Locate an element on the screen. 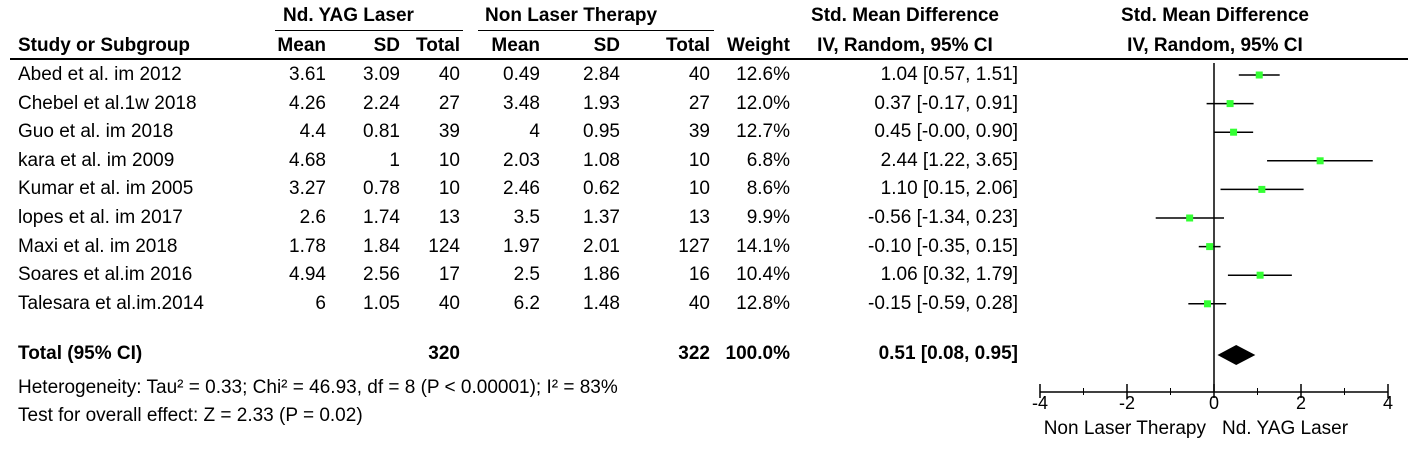 This screenshot has height=456, width=1417. plot-header: Std. Mean Difference is located at coordinates (1215, 15).